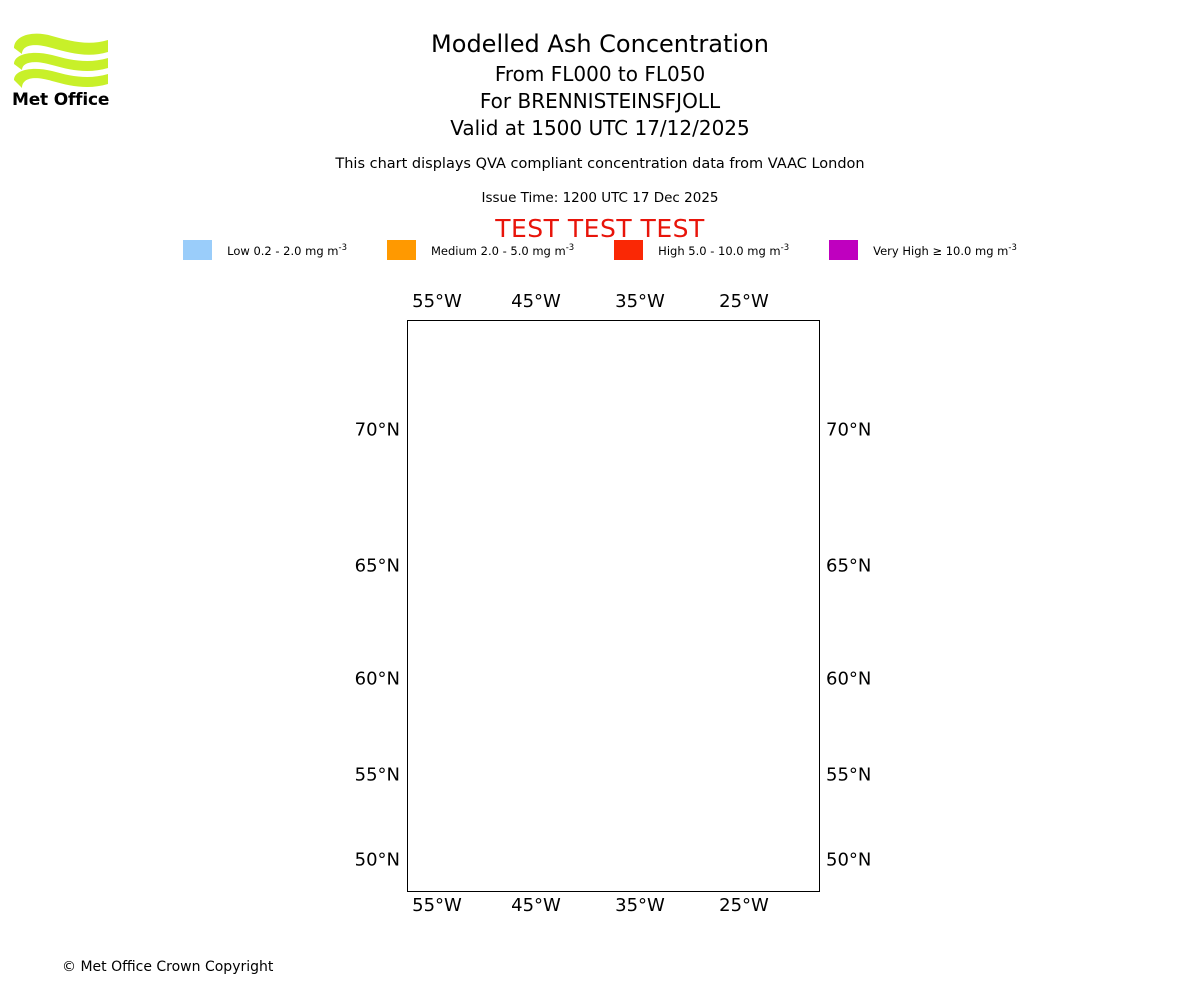  I want to click on legend-label-very-high: Very High ≥ 10.0 mg m-3, so click(945, 250).